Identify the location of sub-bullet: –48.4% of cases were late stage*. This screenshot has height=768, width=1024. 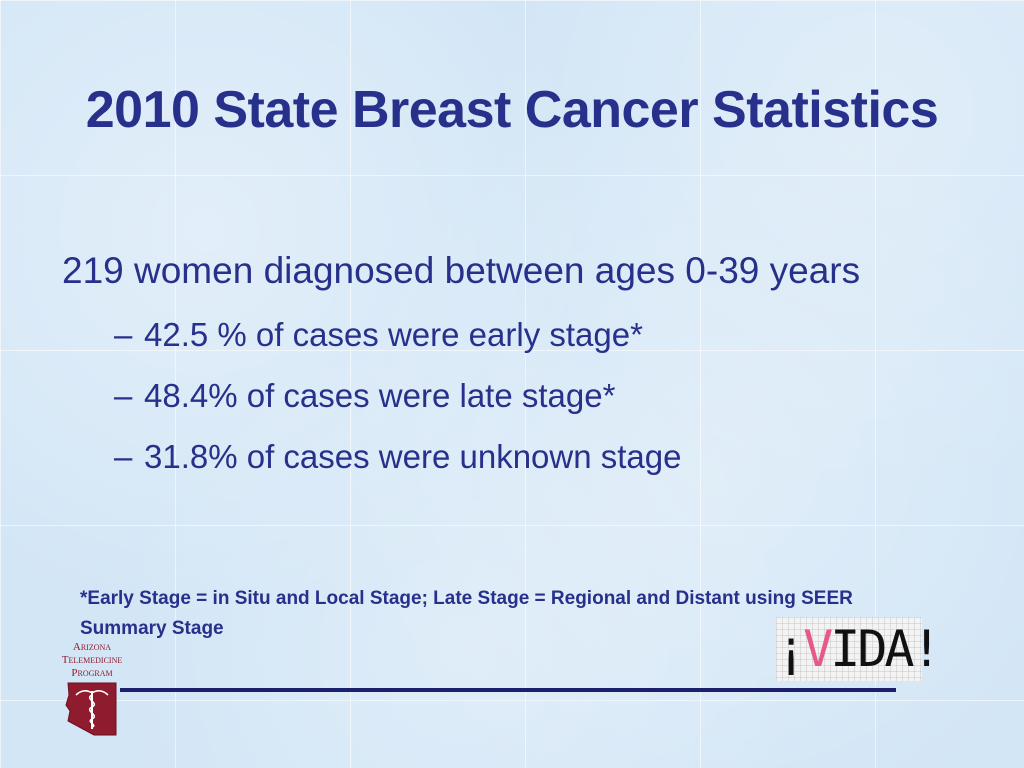
(398, 404).